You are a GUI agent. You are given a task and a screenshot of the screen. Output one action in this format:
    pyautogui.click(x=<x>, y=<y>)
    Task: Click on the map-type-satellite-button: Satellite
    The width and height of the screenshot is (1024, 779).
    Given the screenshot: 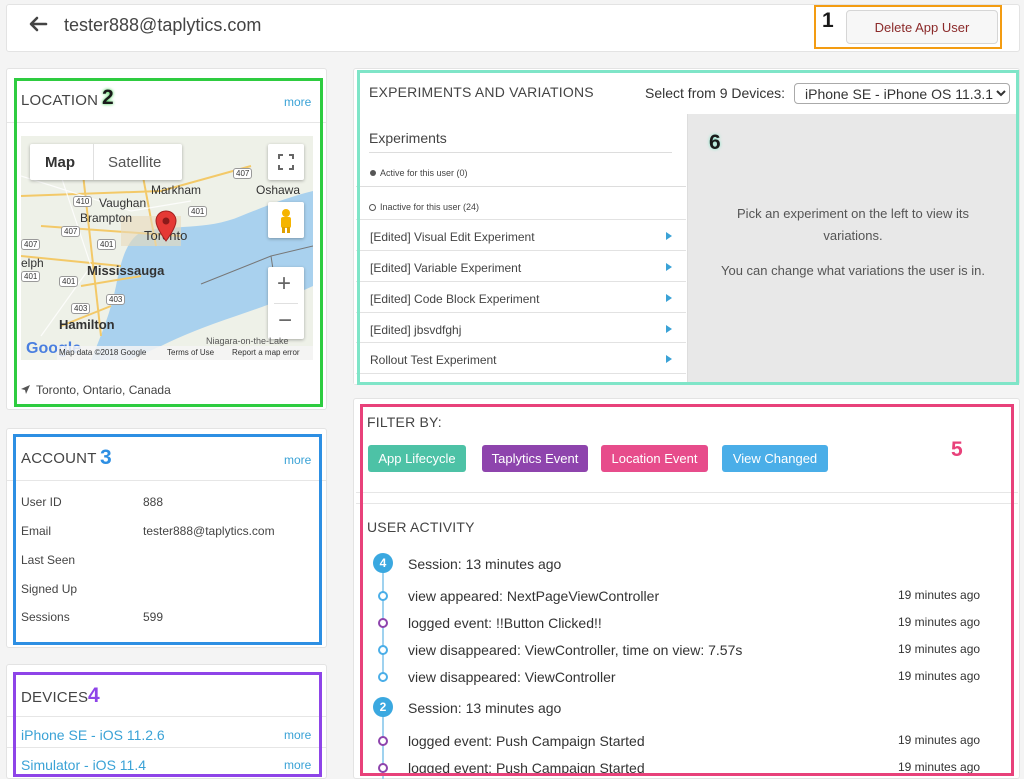 What is the action you would take?
    pyautogui.click(x=135, y=162)
    